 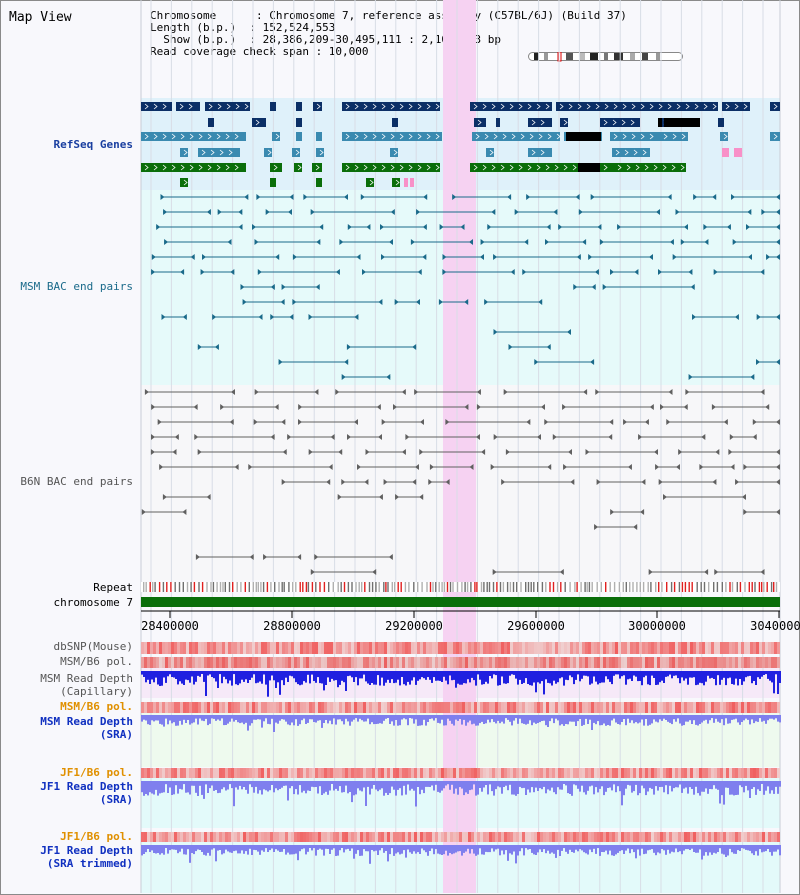 I want to click on axis-tick-label: 29200000, so click(x=414, y=626).